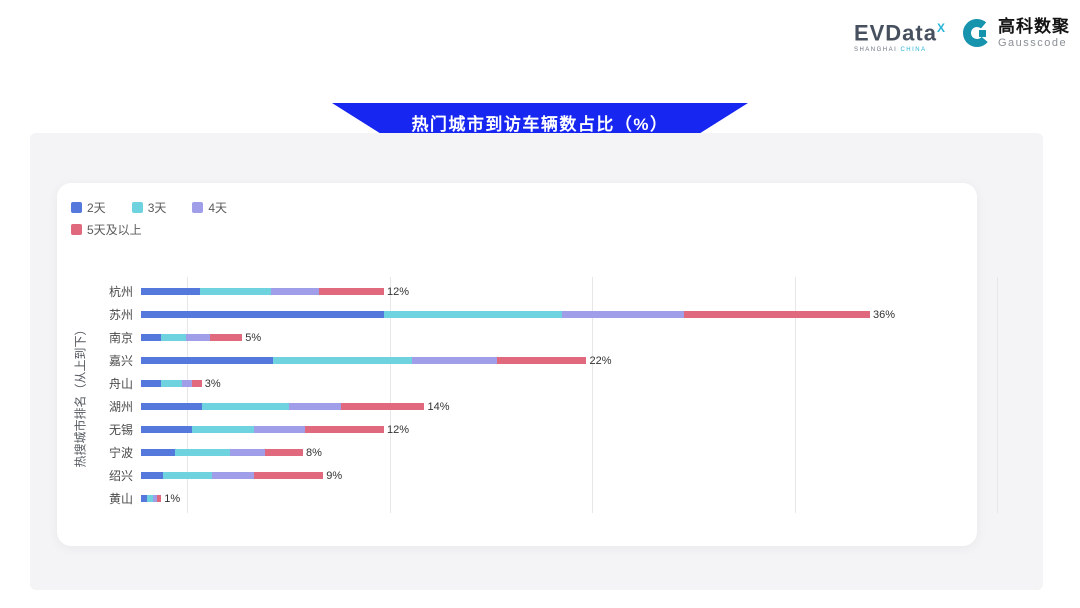 The image size is (1080, 608). I want to click on bar-track: 36%, so click(546, 315).